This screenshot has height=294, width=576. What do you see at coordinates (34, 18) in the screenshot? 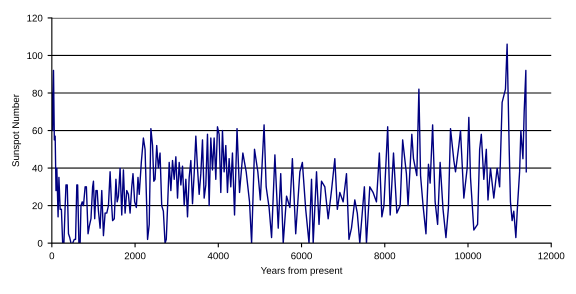
I see `y-tick-label: 120` at bounding box center [34, 18].